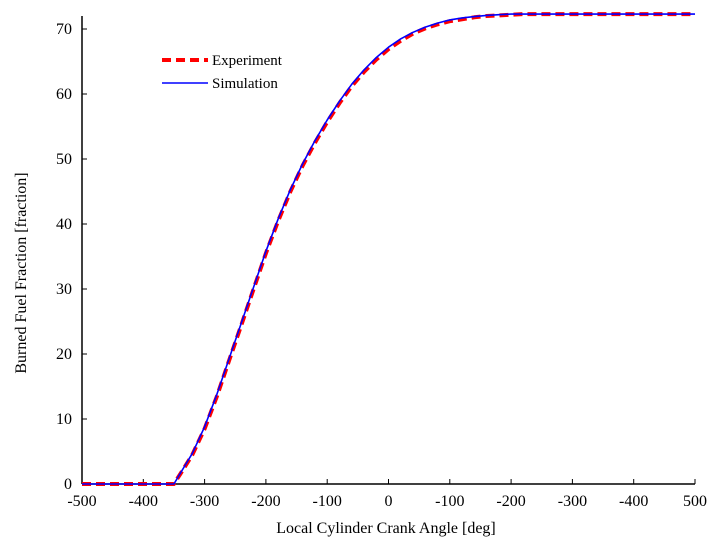  Describe the element at coordinates (21, 272) in the screenshot. I see `y-axis-title: Burned Fuel Fraction [fraction]` at that location.